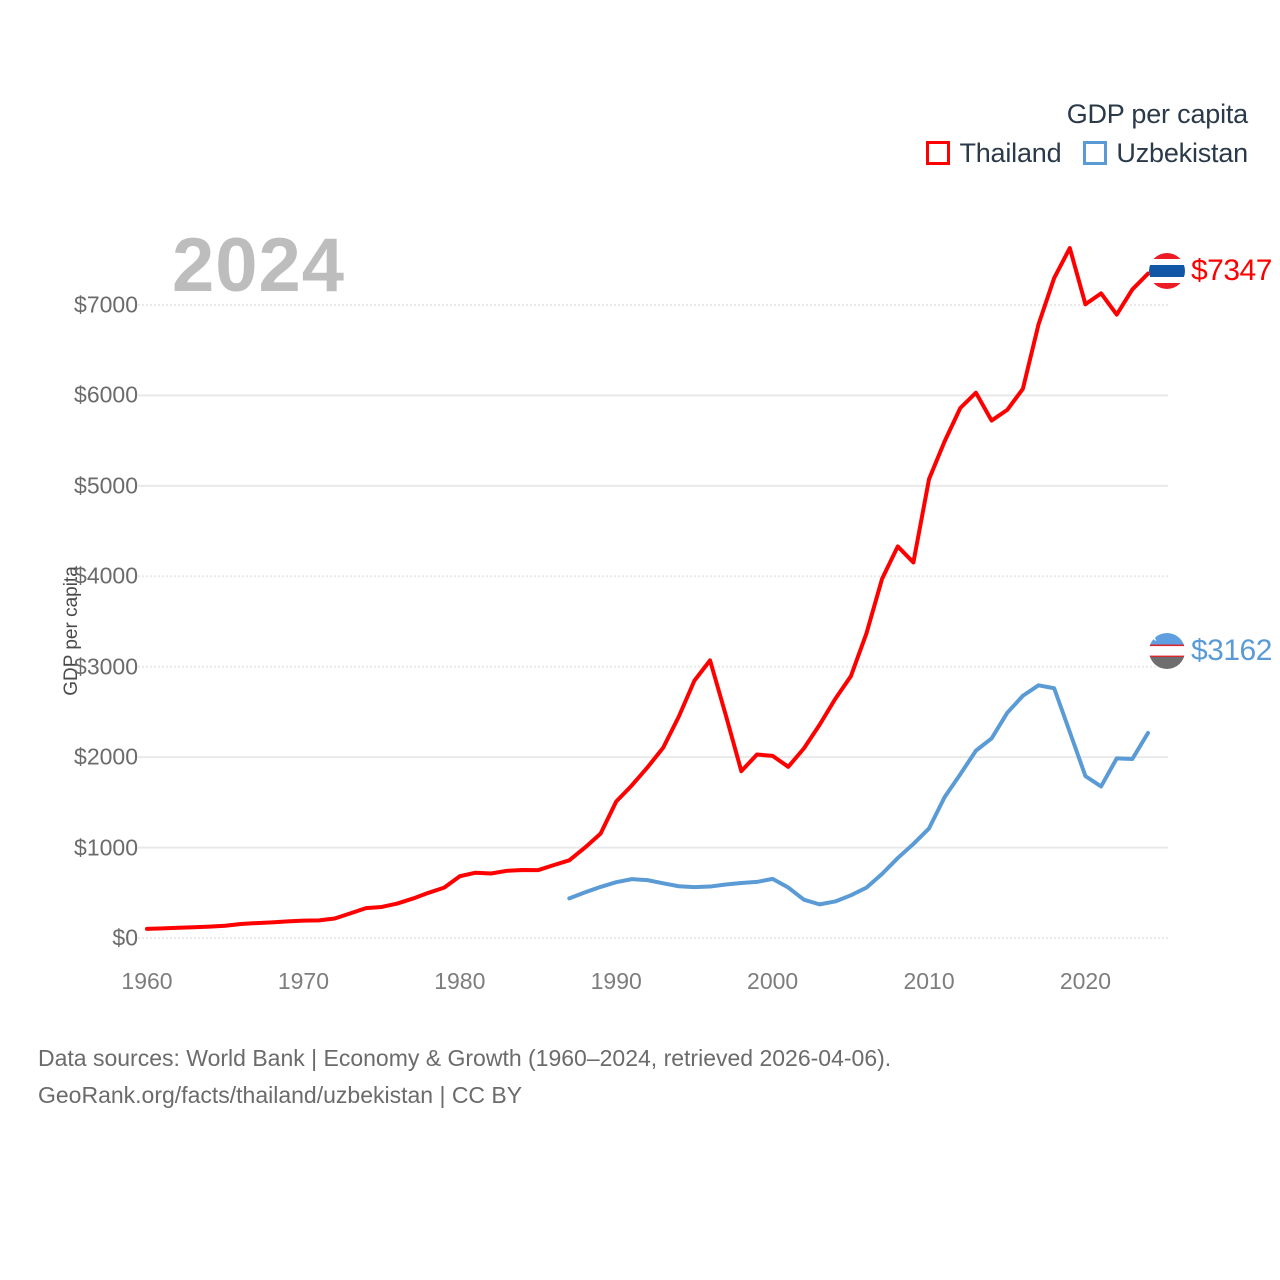 This screenshot has height=1280, width=1280. I want to click on legend-entry-uzbekistan: Uzbekistan, so click(1165, 153).